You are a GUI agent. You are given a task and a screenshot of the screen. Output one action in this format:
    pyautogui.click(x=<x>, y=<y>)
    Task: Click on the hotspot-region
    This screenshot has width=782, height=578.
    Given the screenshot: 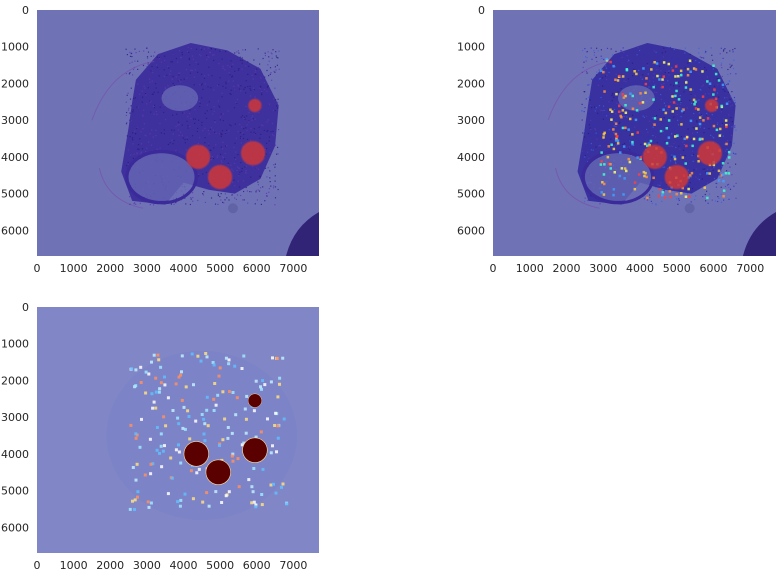 What is the action you would take?
    pyautogui.click(x=255, y=401)
    